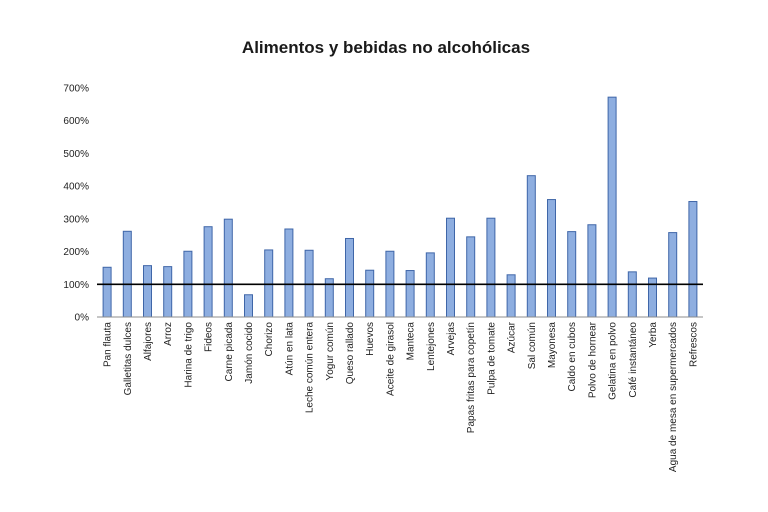 This screenshot has height=512, width=768. I want to click on x-tick-label: Manteca, so click(411, 341).